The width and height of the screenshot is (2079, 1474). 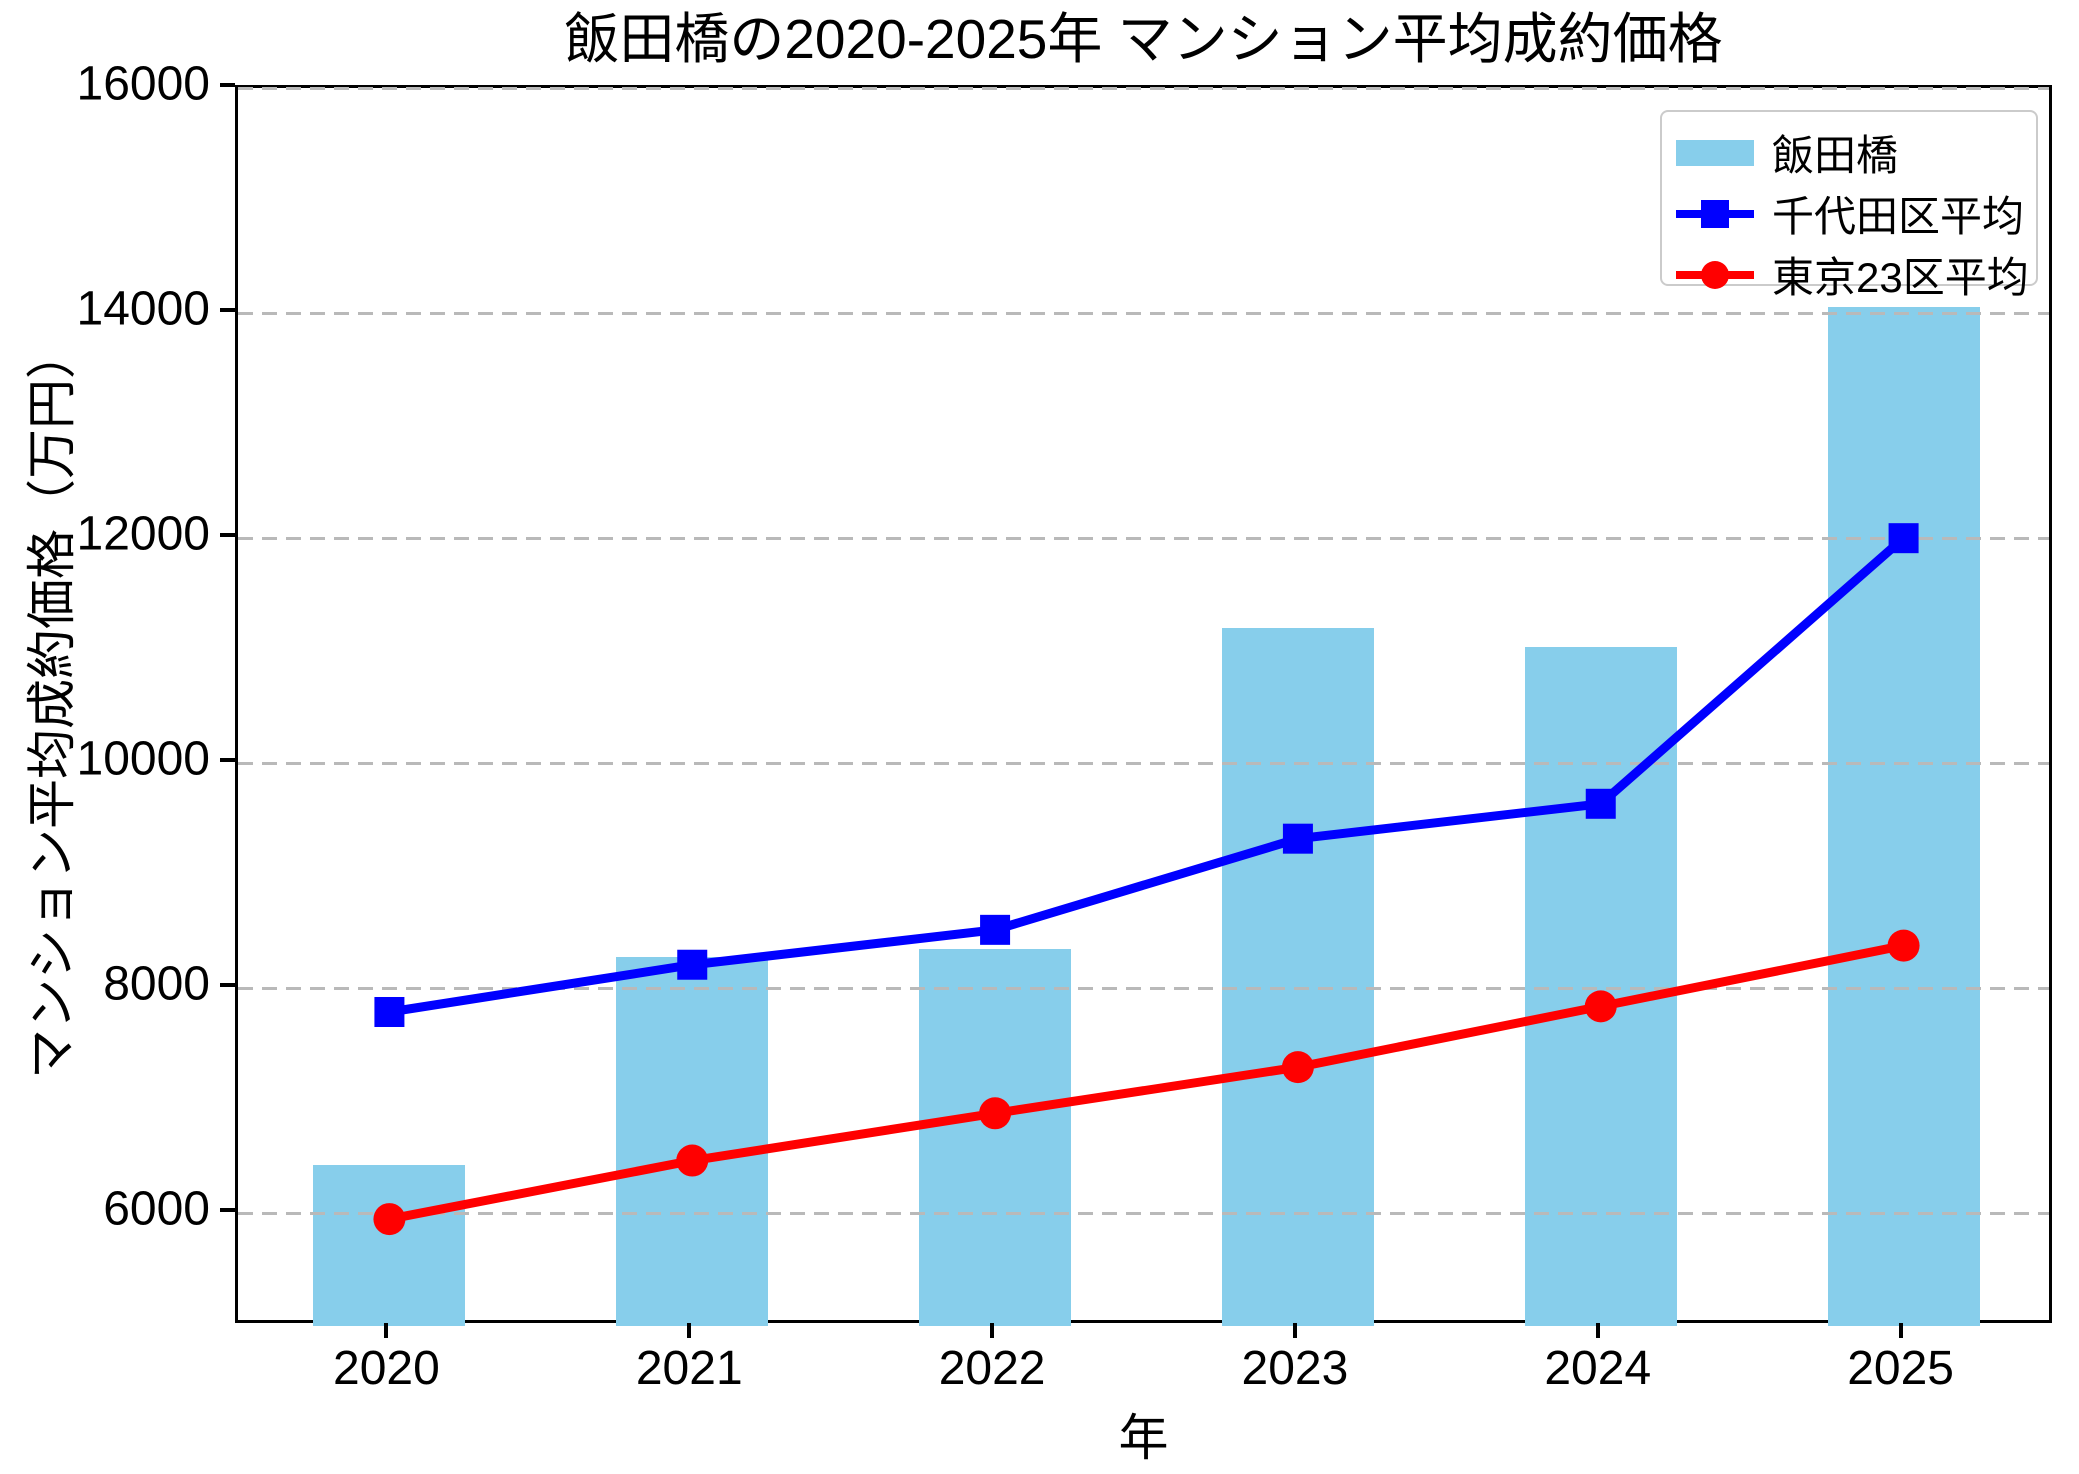 I want to click on x-tick-label: 2021, so click(x=689, y=1368).